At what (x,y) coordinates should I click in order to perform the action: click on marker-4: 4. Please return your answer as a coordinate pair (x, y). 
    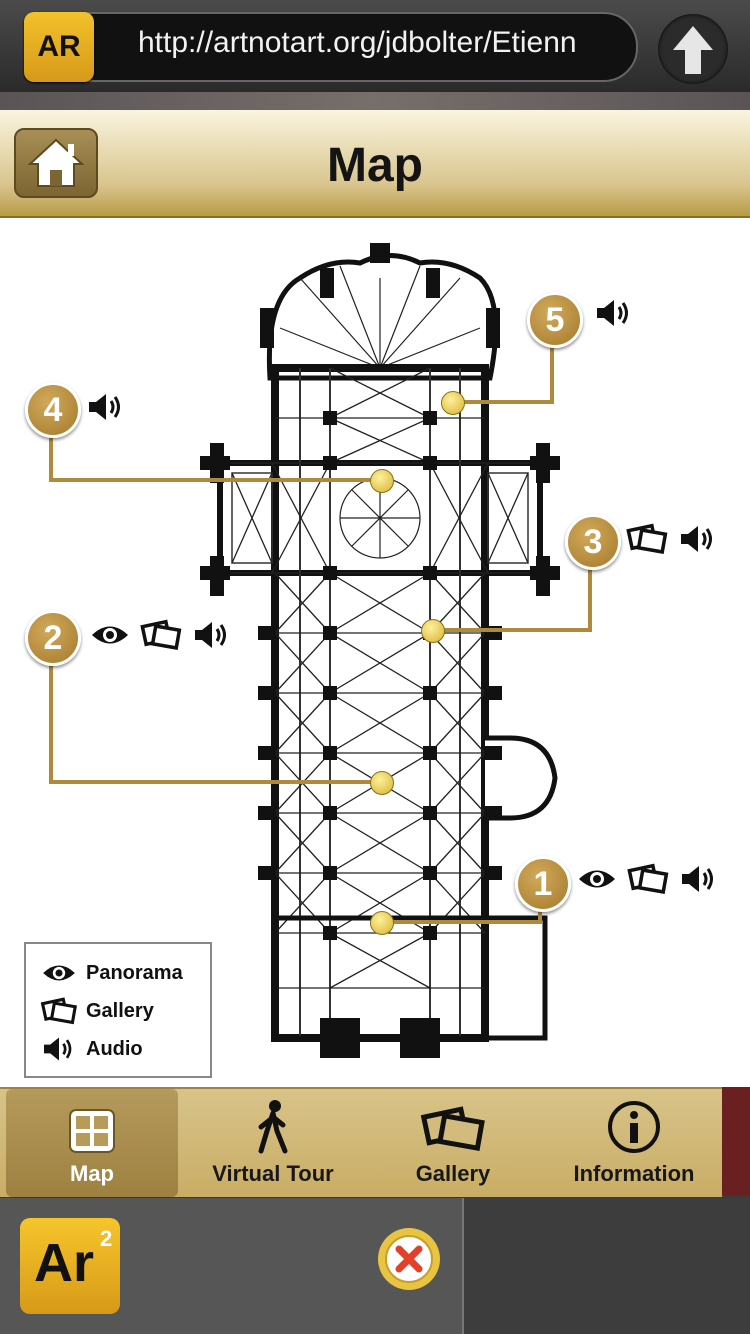
    Looking at the image, I should click on (53, 410).